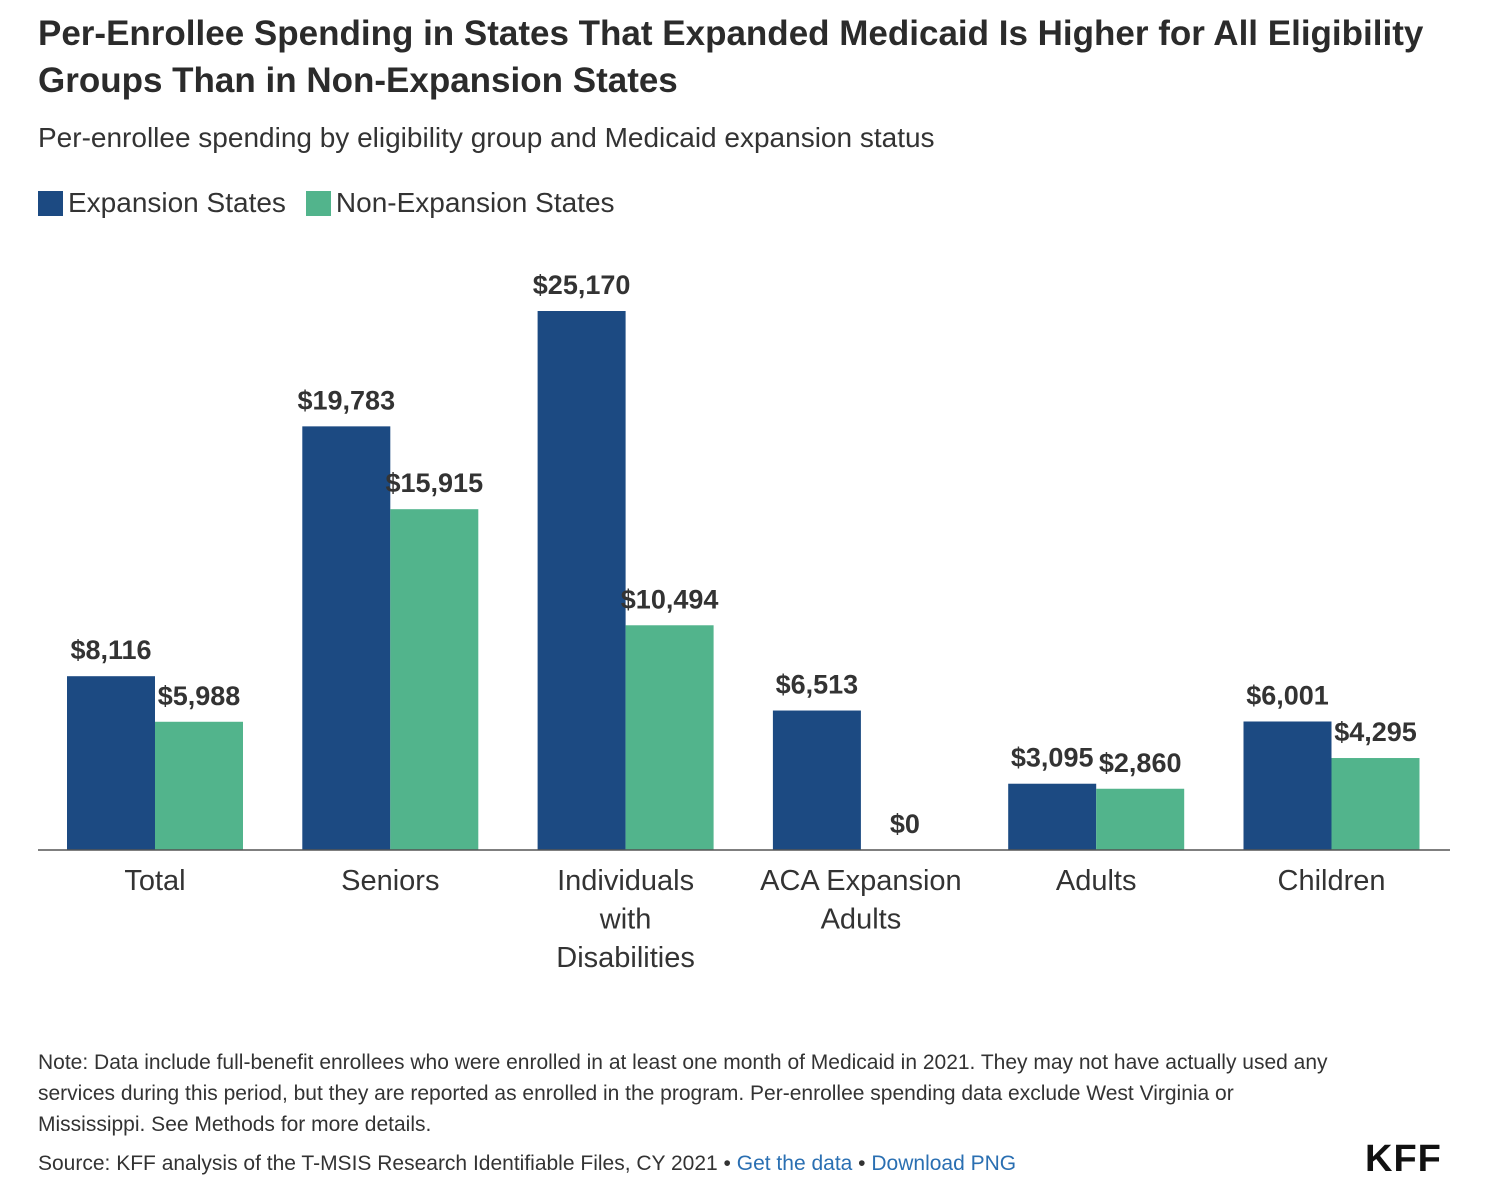  I want to click on data-label: $0, so click(905, 824).